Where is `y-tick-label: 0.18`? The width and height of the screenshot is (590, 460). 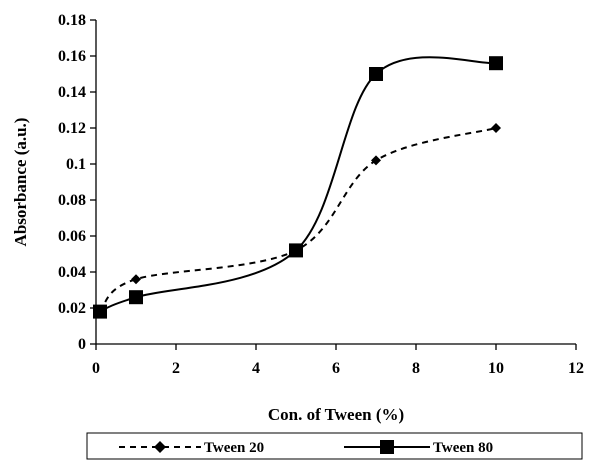
y-tick-label: 0.18 is located at coordinates (72, 20).